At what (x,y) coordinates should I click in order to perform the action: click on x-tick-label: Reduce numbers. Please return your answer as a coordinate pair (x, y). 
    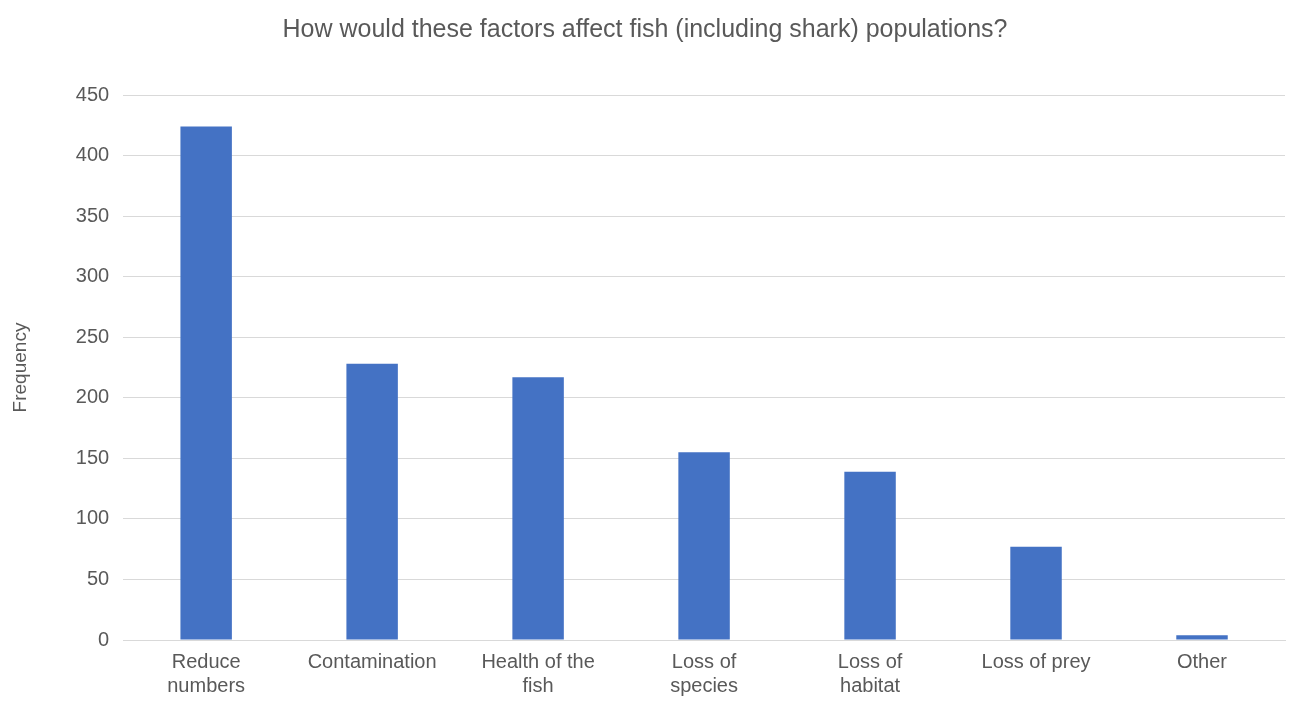
    Looking at the image, I should click on (206, 672).